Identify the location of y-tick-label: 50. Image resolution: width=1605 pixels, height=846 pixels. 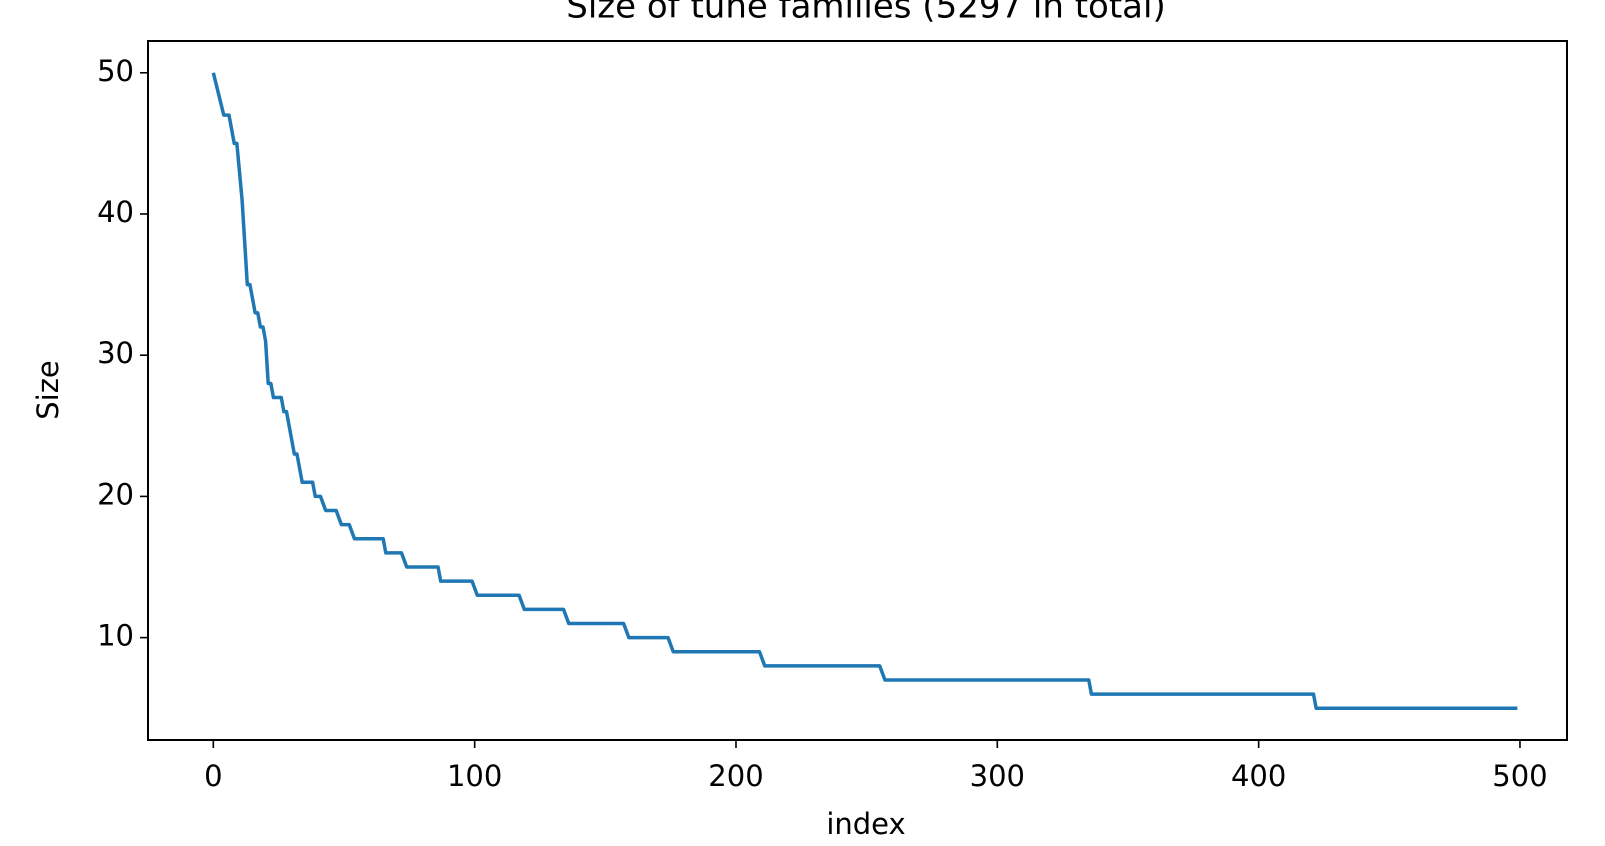
(115, 71).